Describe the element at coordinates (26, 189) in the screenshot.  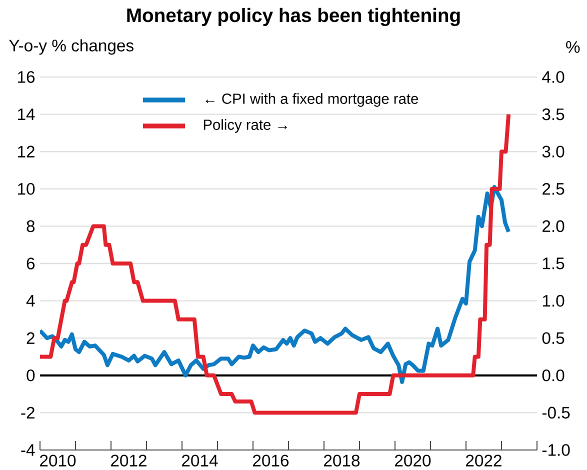
I see `y-tick-label: 10` at that location.